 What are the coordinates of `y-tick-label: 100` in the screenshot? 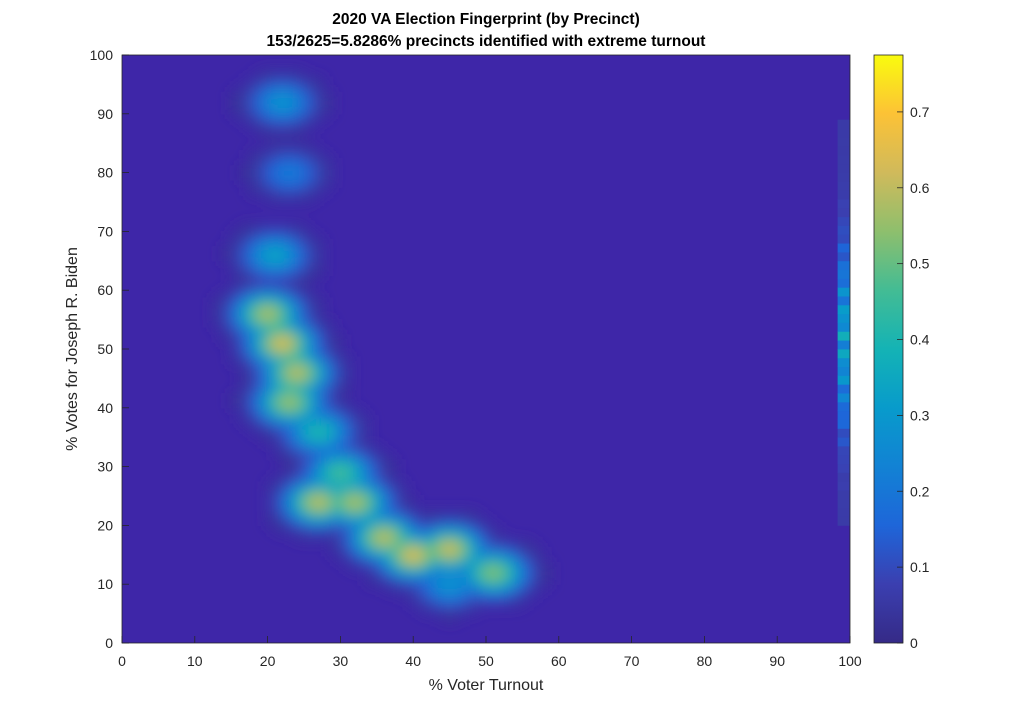 It's located at (102, 55).